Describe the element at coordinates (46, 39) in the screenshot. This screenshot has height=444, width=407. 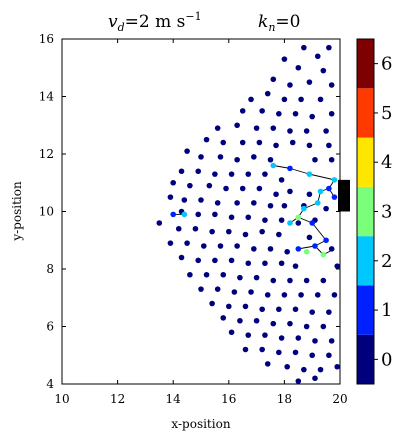
I see `y-tick-label: 16` at that location.